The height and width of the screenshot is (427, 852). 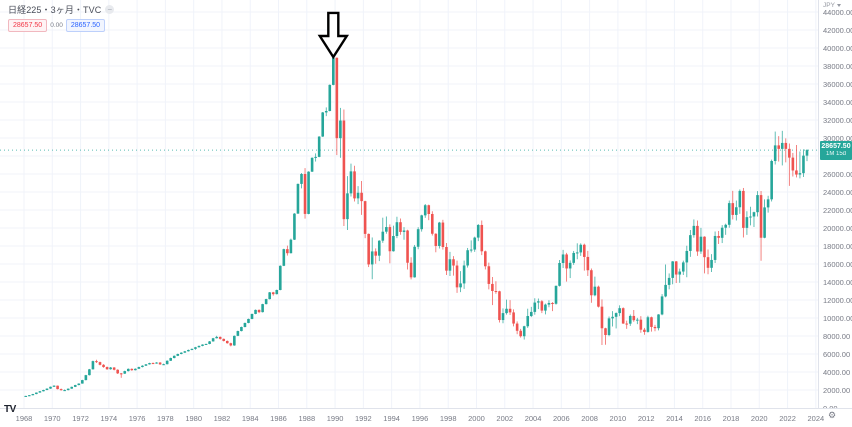 I want to click on year-tick-label: 1994, so click(x=391, y=418).